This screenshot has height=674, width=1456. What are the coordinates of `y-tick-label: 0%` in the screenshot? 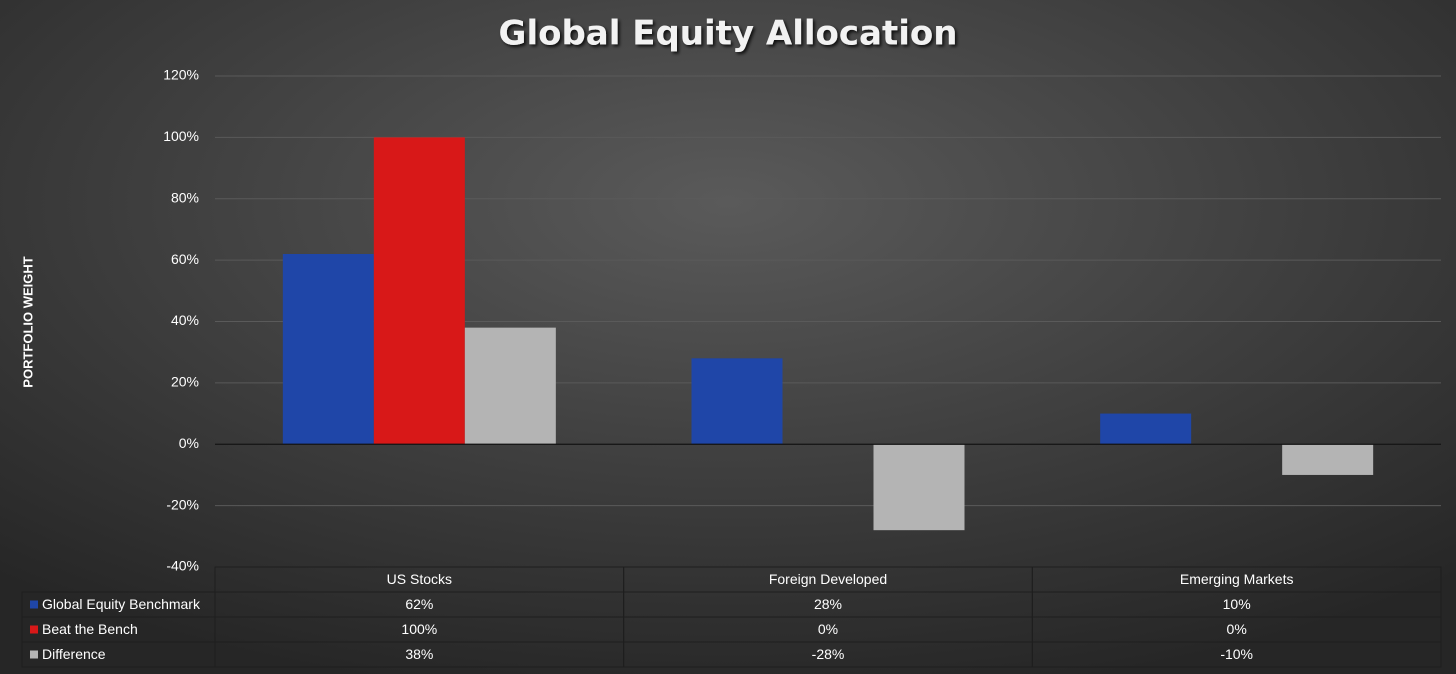 It's located at (189, 443).